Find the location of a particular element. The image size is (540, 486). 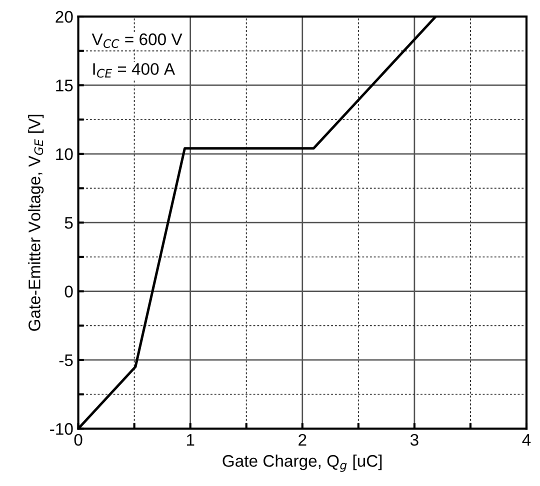

y-tick-label: 0 is located at coordinates (68, 292).